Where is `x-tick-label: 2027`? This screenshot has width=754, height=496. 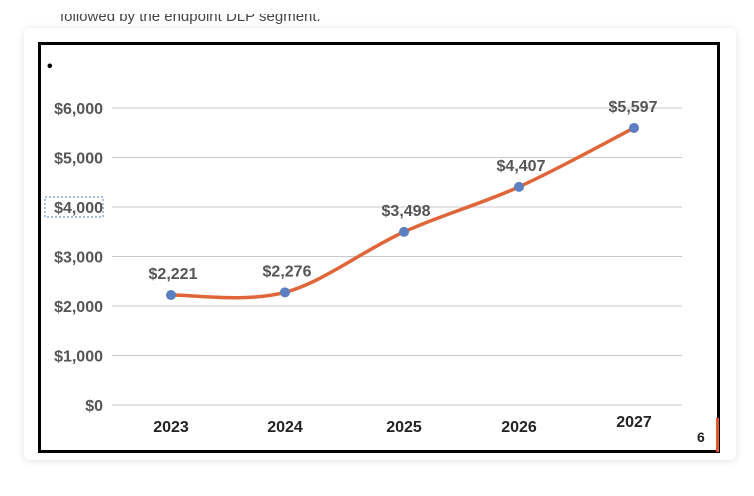
x-tick-label: 2027 is located at coordinates (634, 422).